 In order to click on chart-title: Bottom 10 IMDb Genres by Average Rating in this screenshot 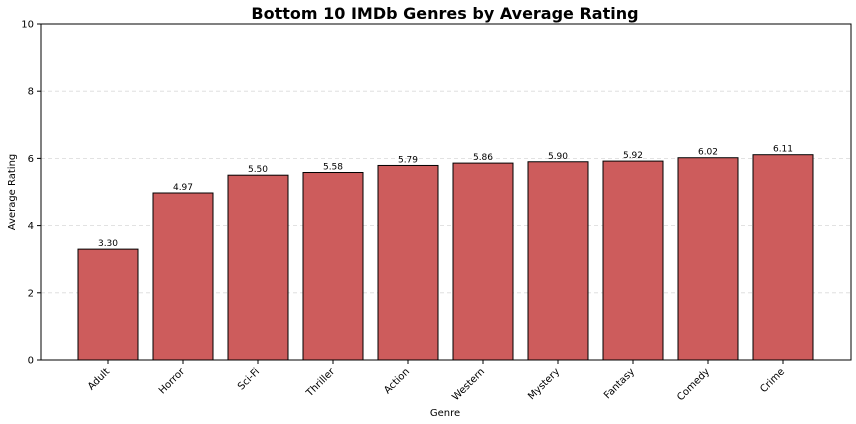, I will do `click(444, 13)`.